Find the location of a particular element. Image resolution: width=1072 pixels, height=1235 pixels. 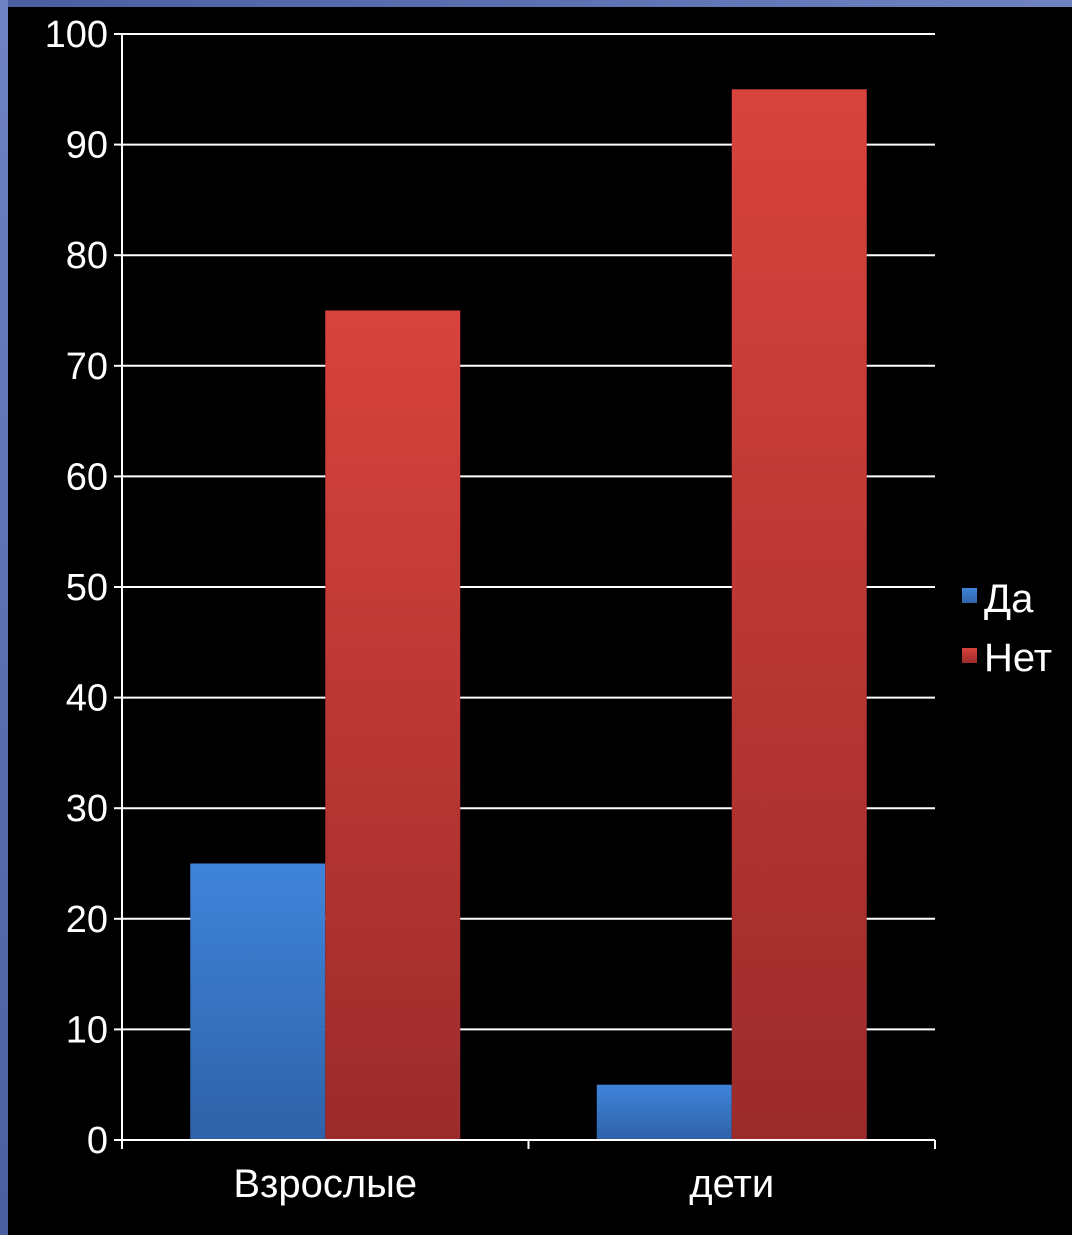

y-tick-label: 40 is located at coordinates (87, 699).